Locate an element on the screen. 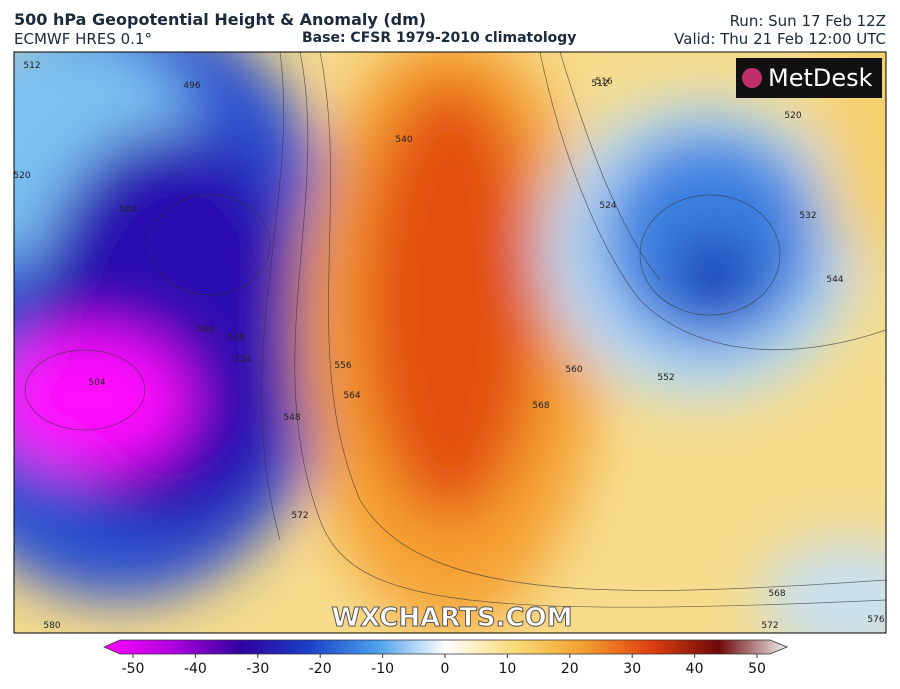 Image resolution: width=900 pixels, height=689 pixels. contour-label: 532 is located at coordinates (807, 216).